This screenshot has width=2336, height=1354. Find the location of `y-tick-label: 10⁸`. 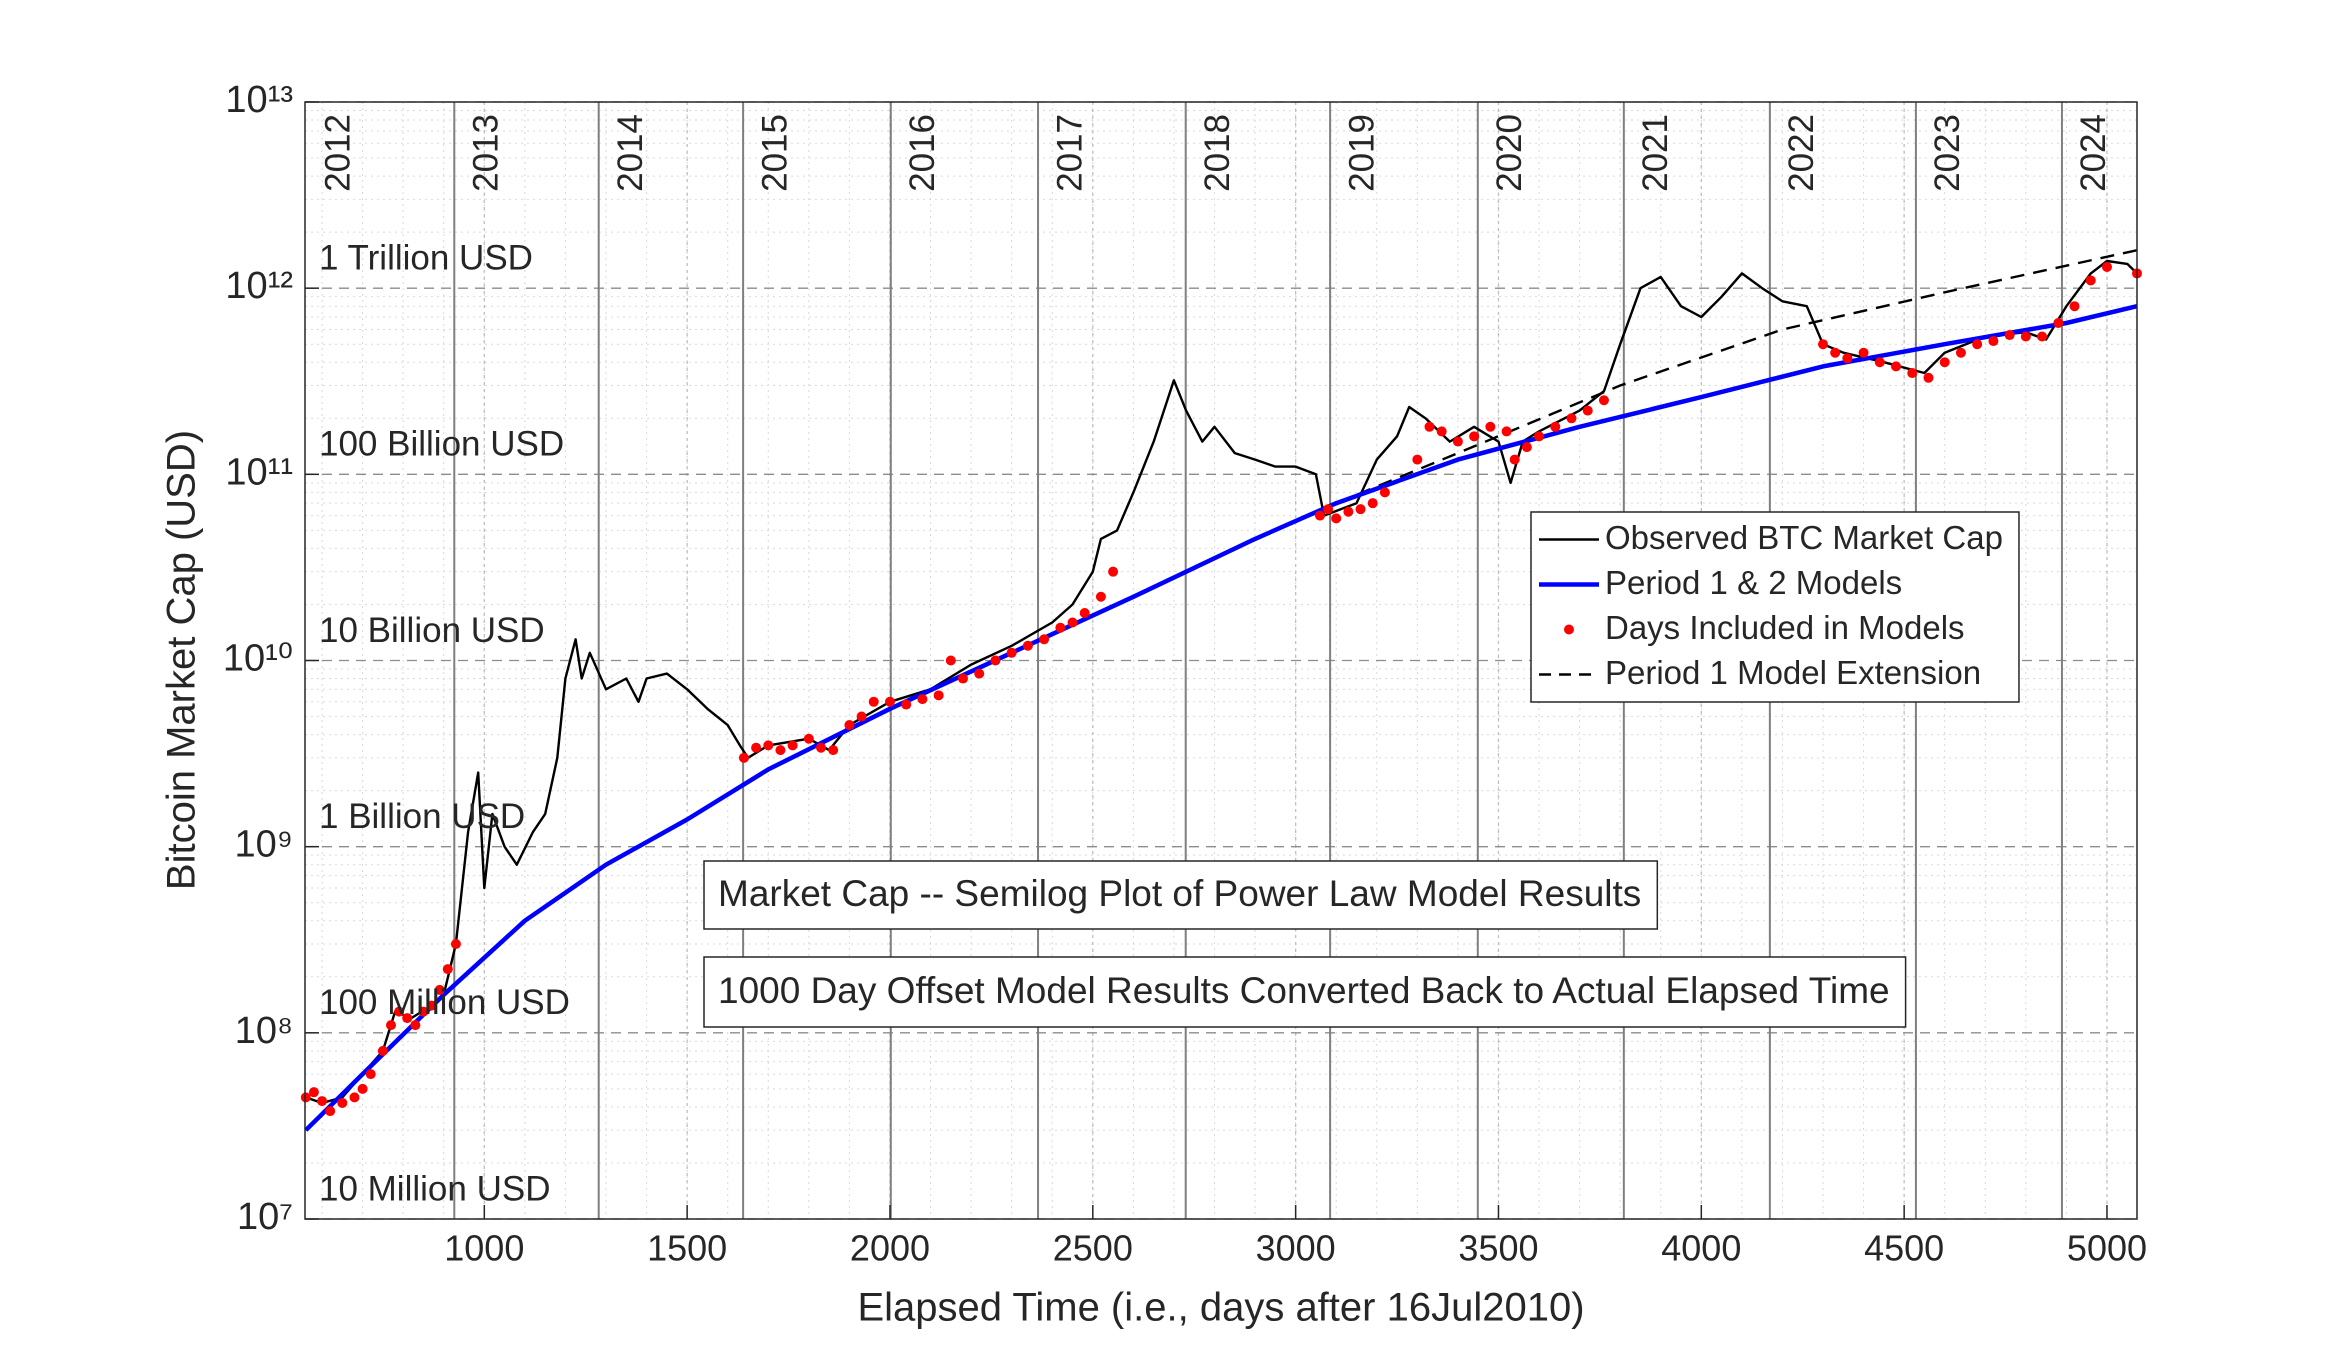

y-tick-label: 10⁸ is located at coordinates (264, 1031).